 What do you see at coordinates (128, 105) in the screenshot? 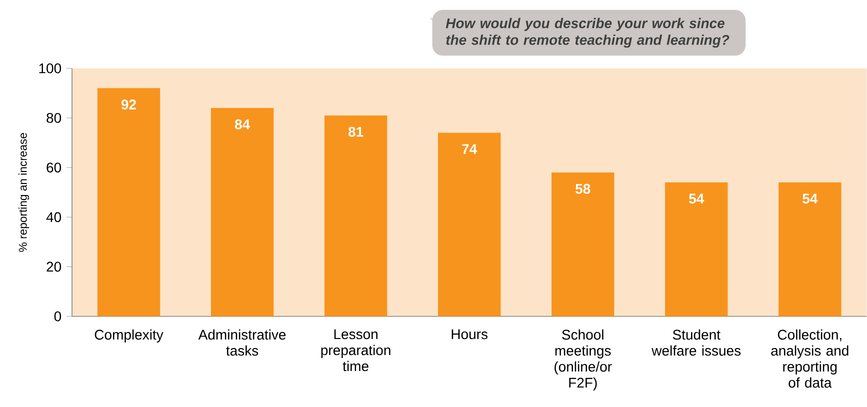
I see `data-label: 92` at bounding box center [128, 105].